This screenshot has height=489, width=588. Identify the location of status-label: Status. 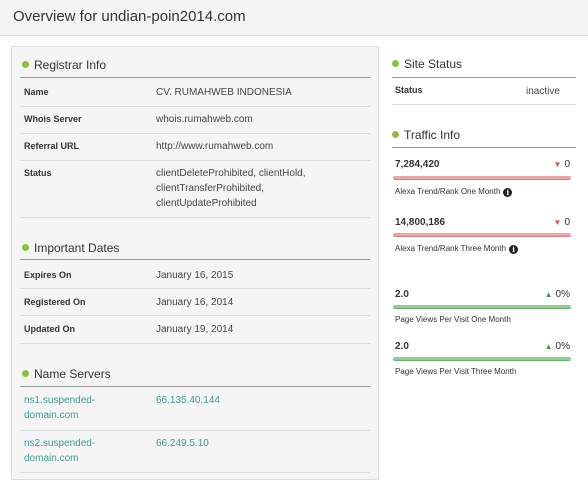
(38, 173).